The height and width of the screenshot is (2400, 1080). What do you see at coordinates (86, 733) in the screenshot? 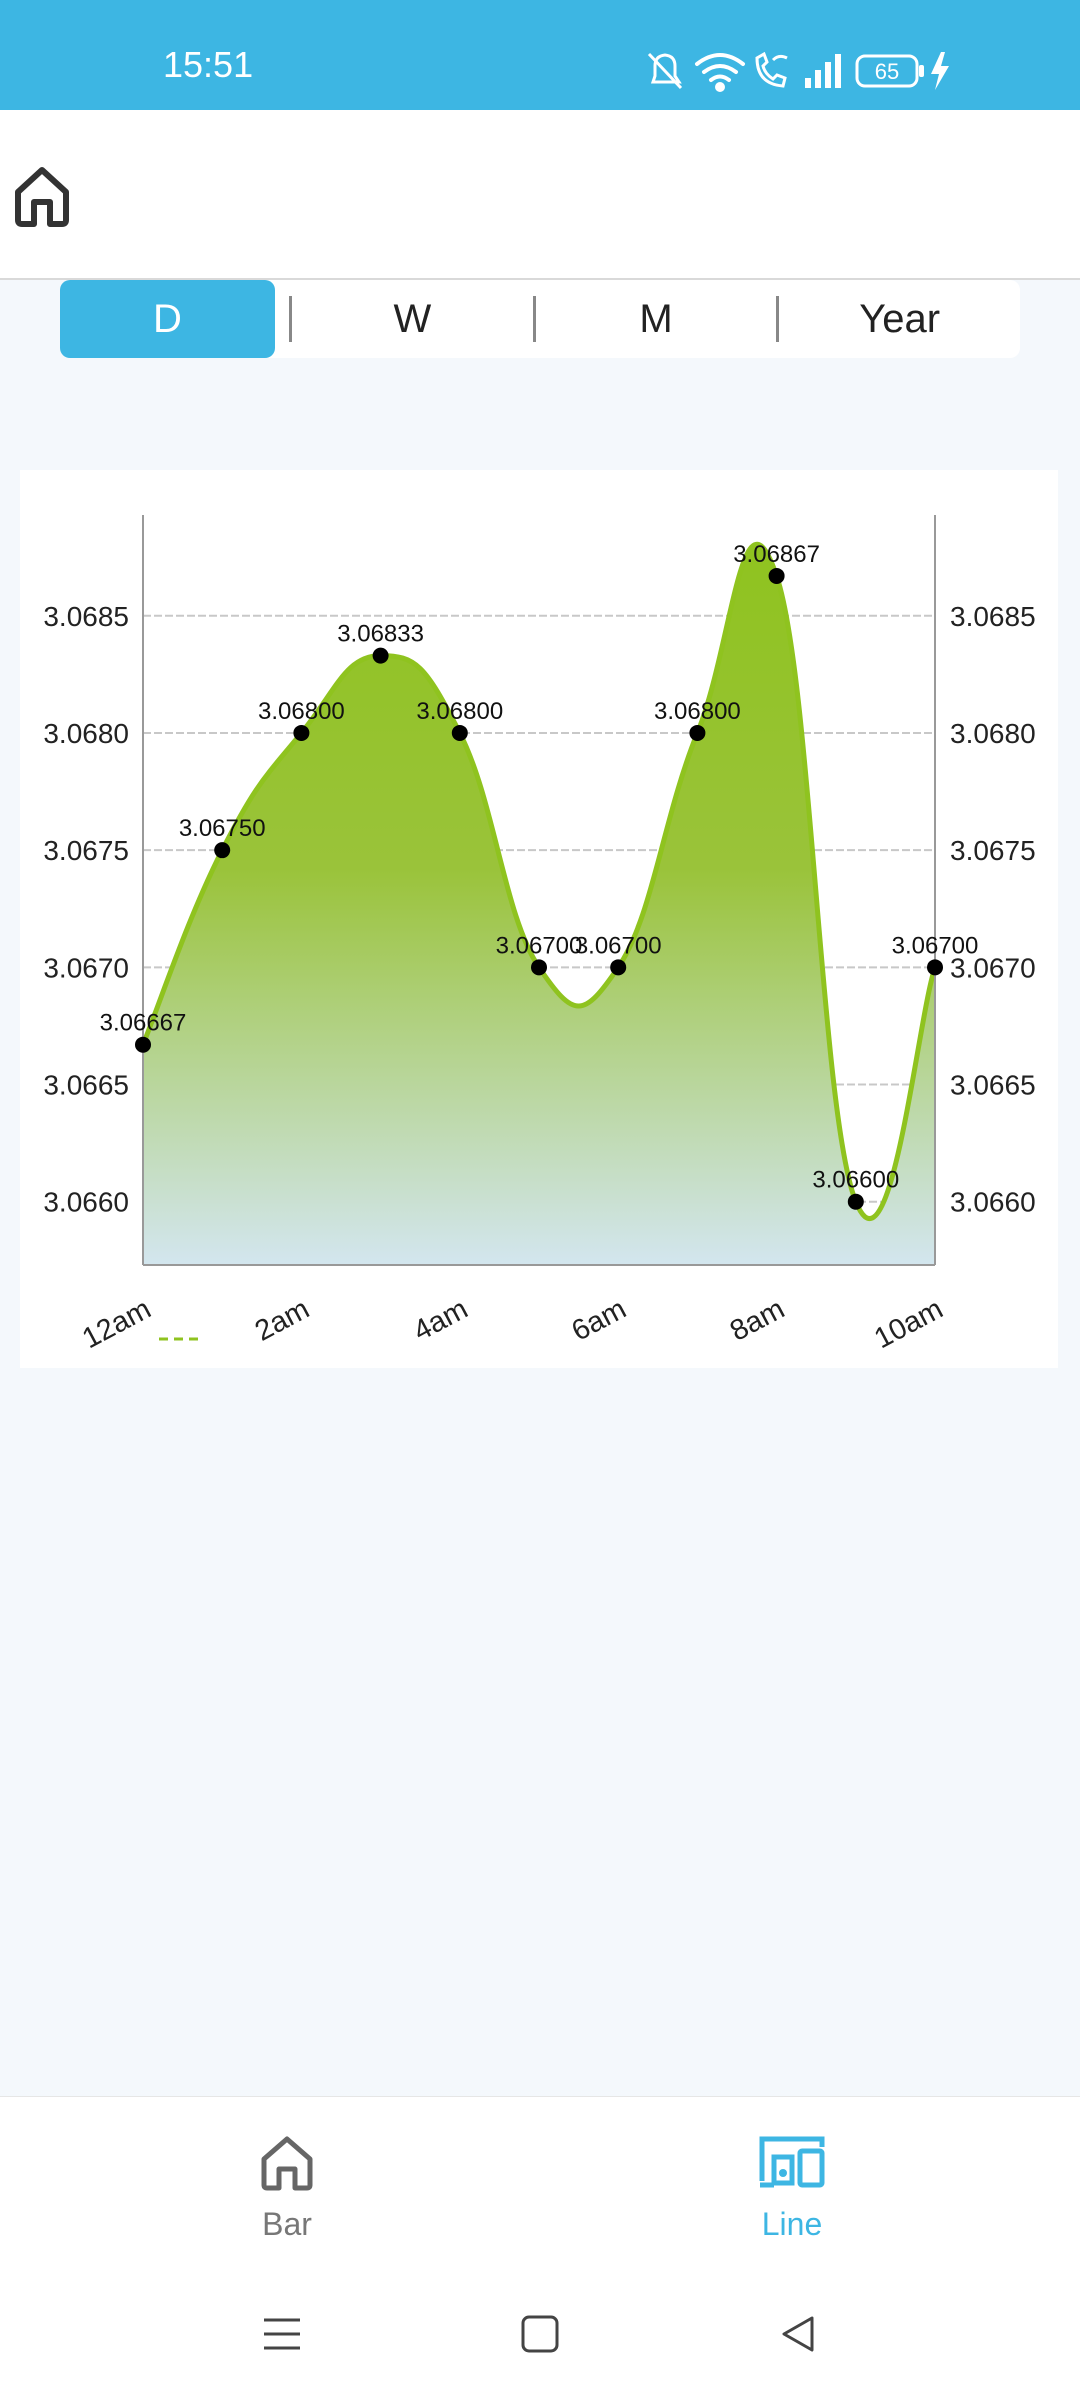
I see `y-tick-left: 3.0680` at bounding box center [86, 733].